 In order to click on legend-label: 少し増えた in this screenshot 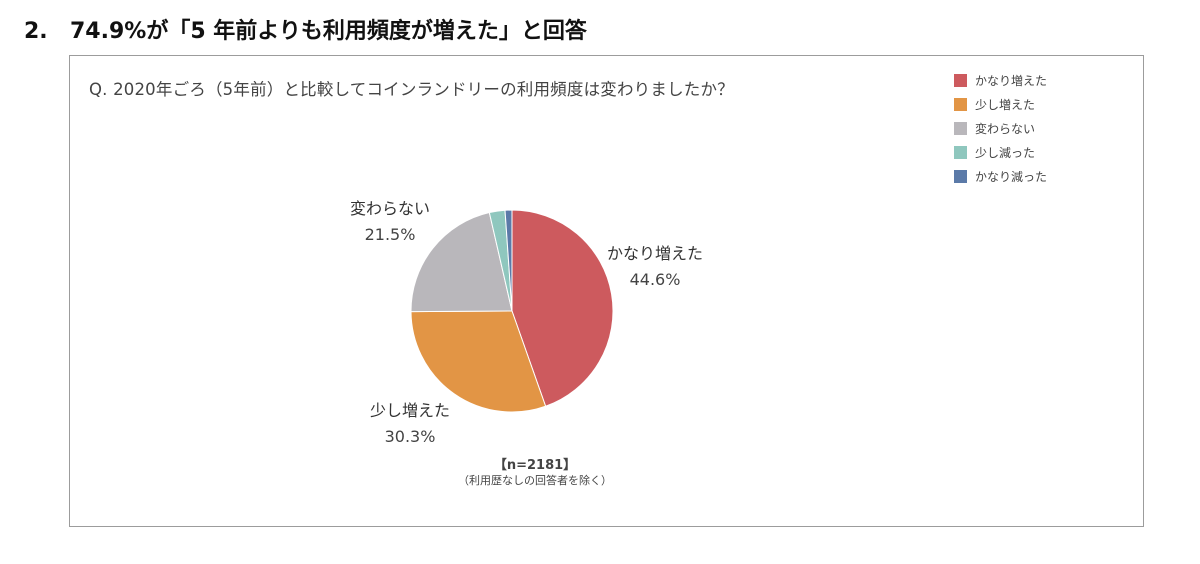, I will do `click(1005, 104)`.